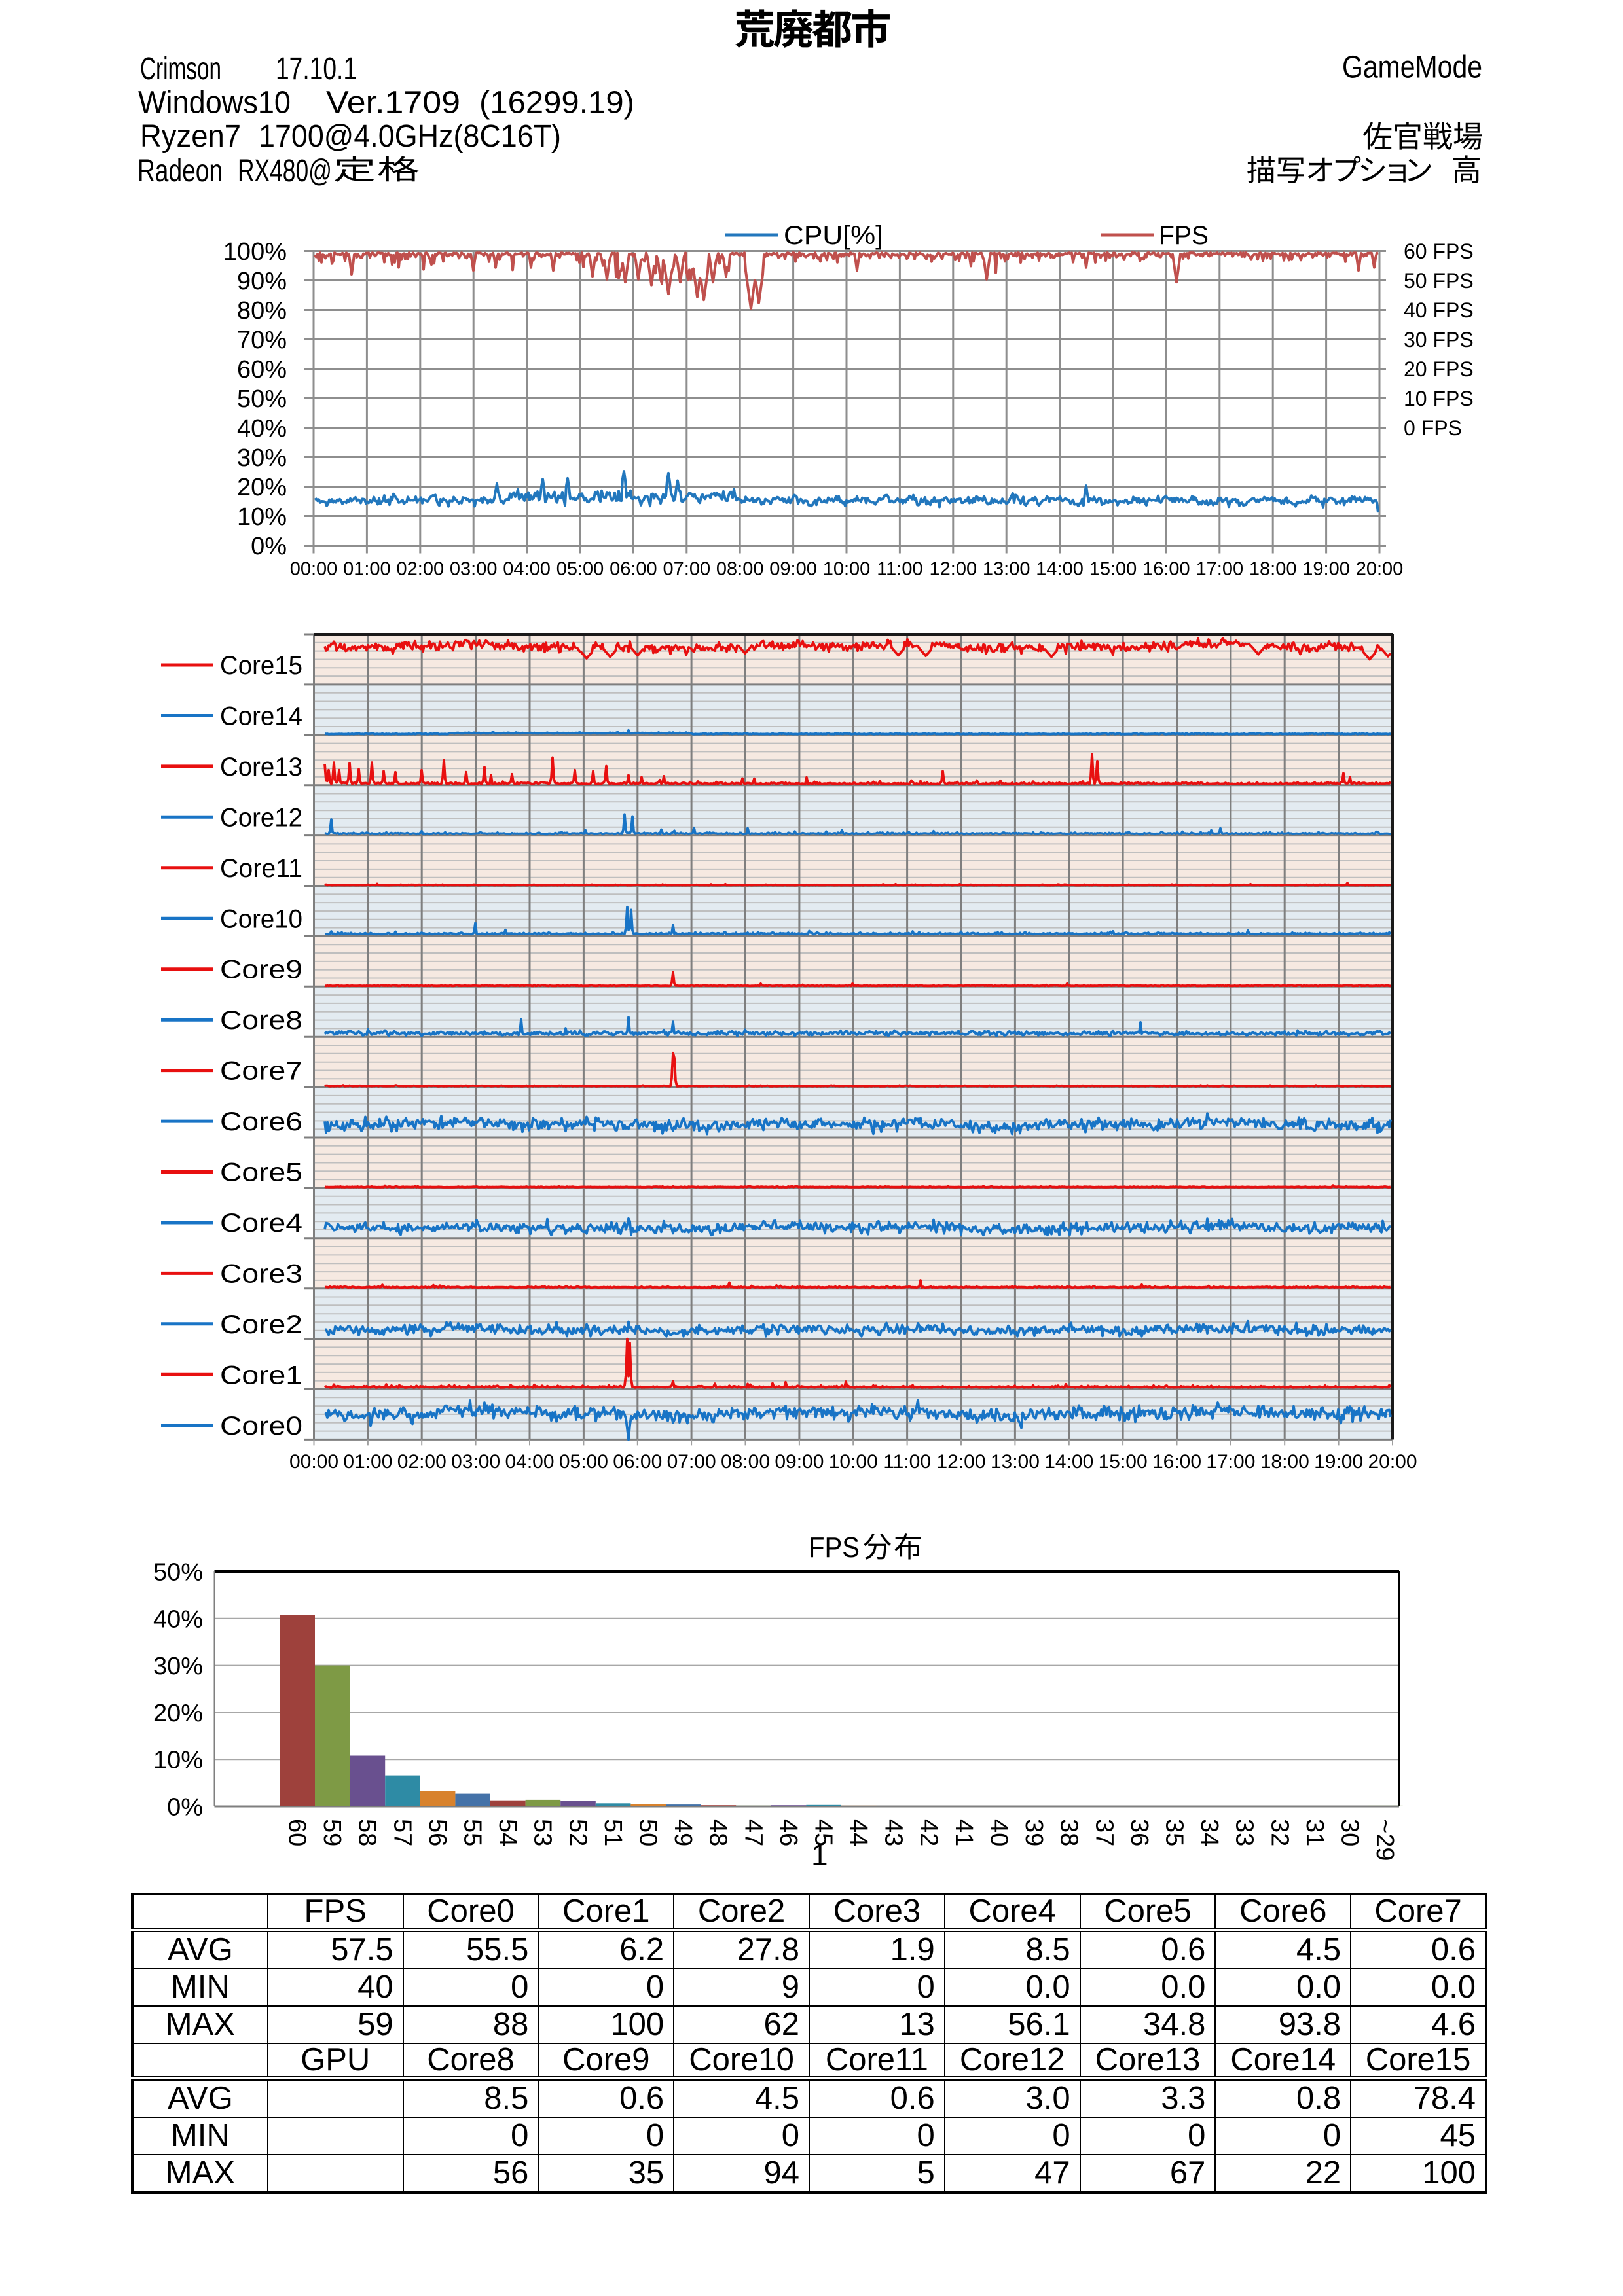 The image size is (1623, 2296). Describe the element at coordinates (261, 1223) in the screenshot. I see `svg-text: Core4` at that location.